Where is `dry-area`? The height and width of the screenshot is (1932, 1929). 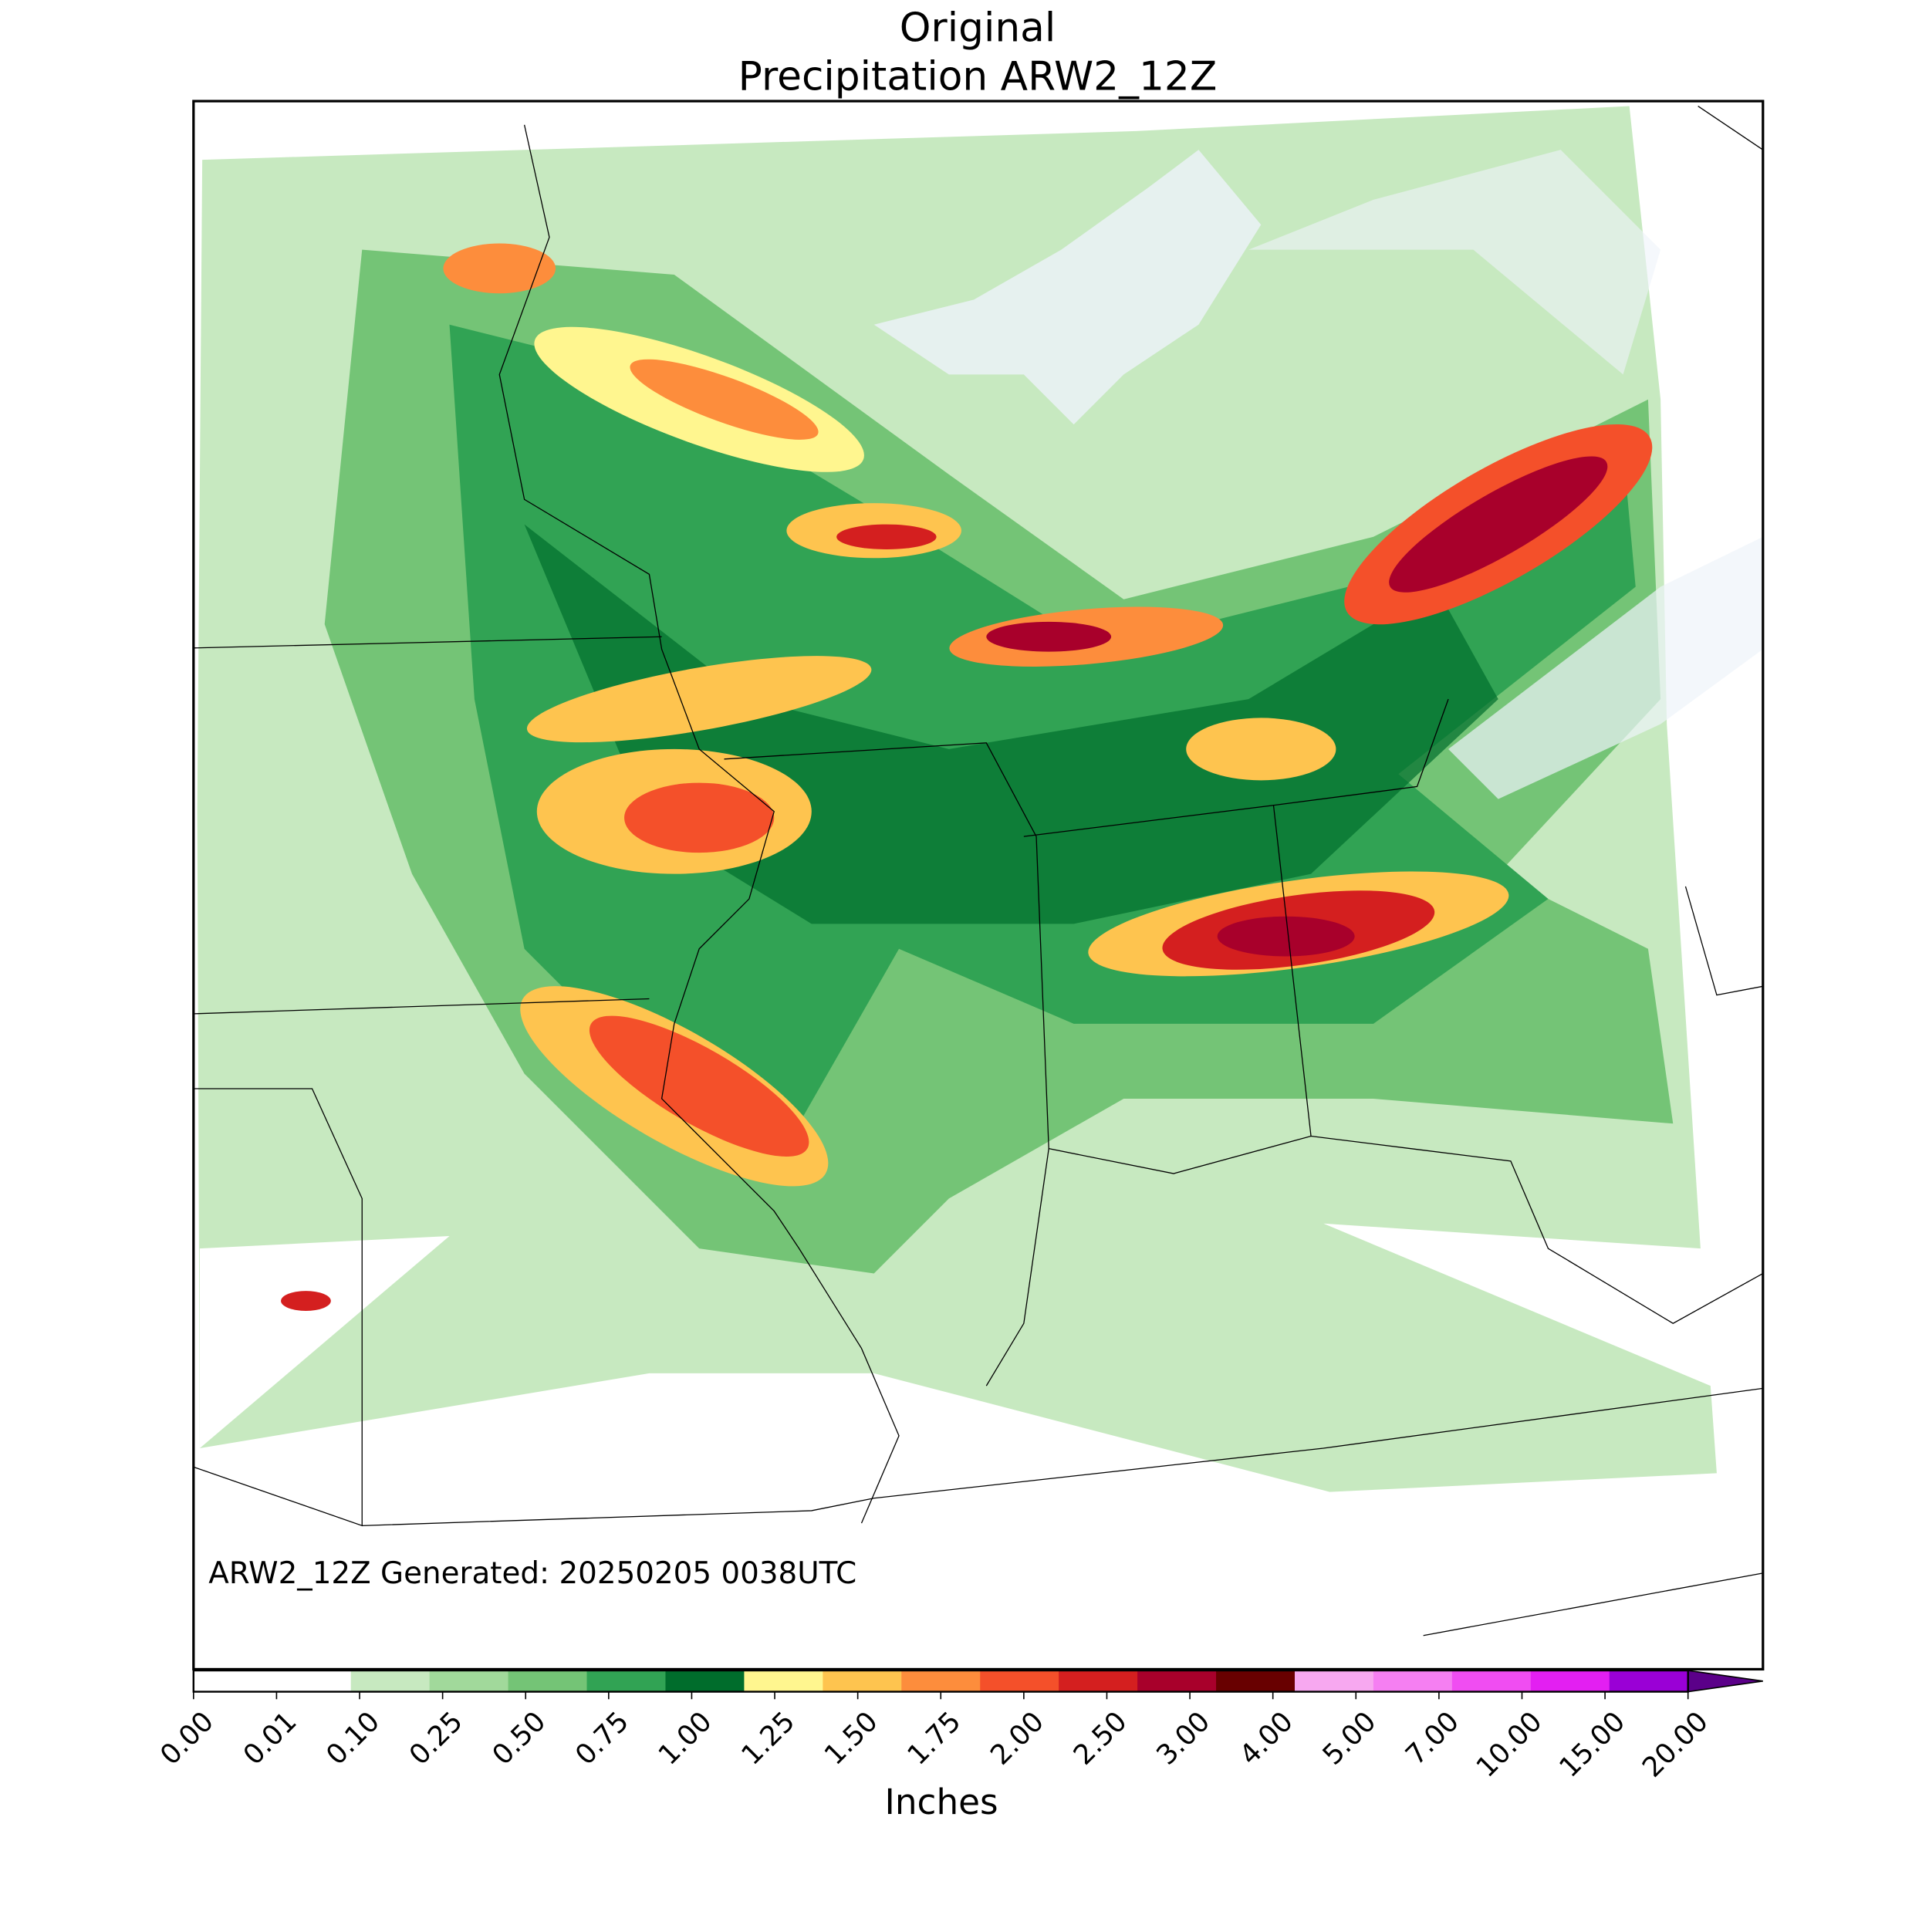 dry-area is located at coordinates (324, 1342).